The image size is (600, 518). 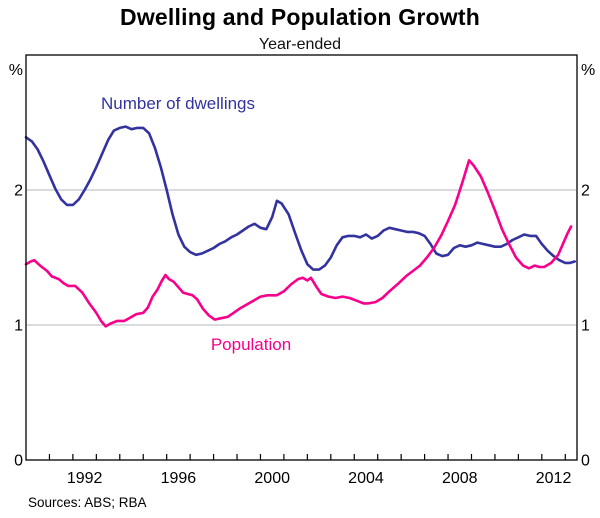 What do you see at coordinates (179, 478) in the screenshot?
I see `x-label-1996: 1996` at bounding box center [179, 478].